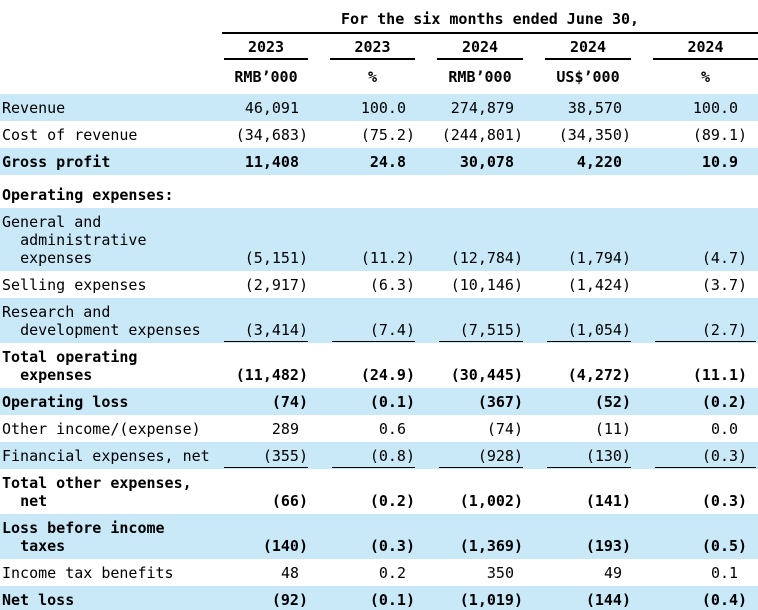  Describe the element at coordinates (111, 320) in the screenshot. I see `row-label: Research and development expenses` at that location.